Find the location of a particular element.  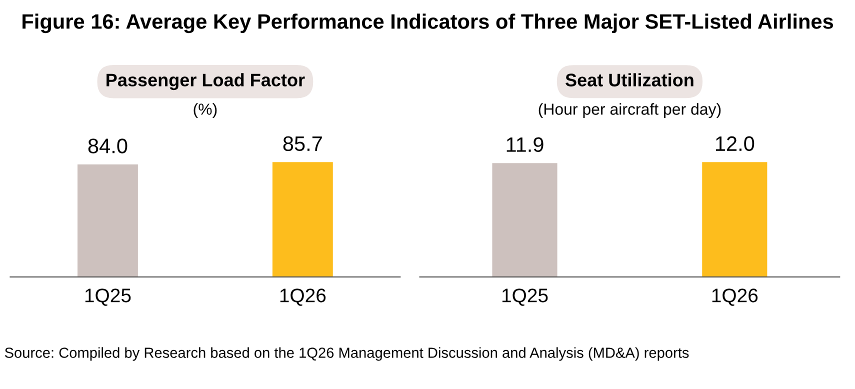

chart-title: Passenger Load Factor is located at coordinates (205, 81).